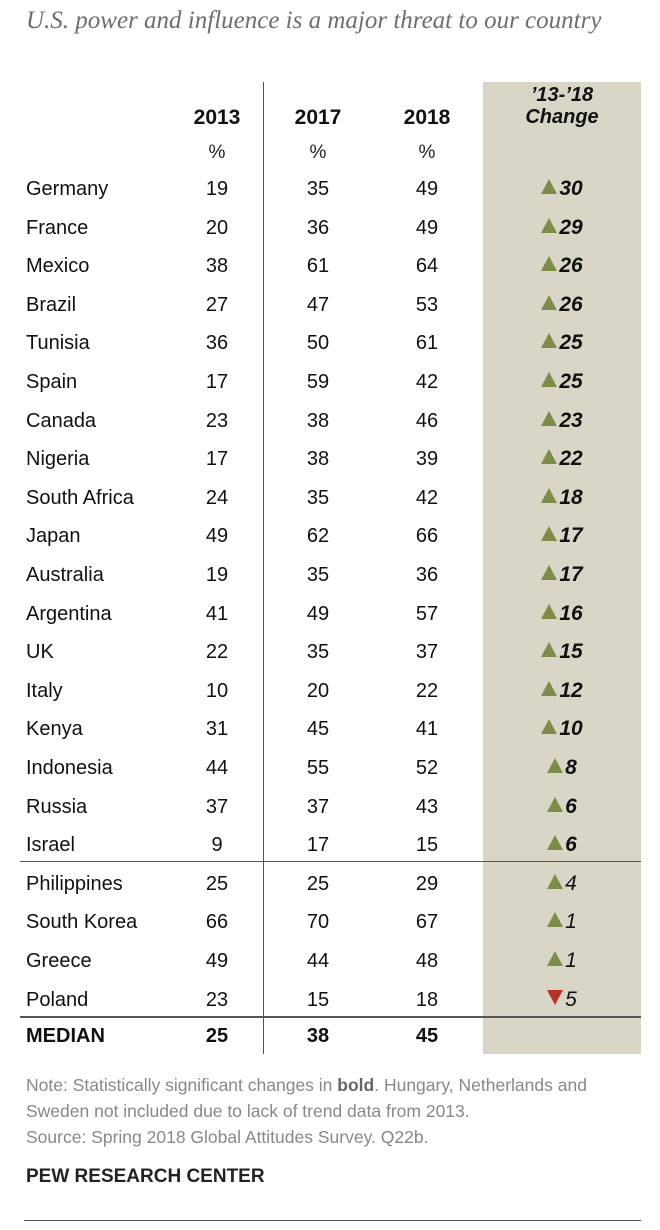 Image resolution: width=660 pixels, height=1230 pixels. Describe the element at coordinates (318, 536) in the screenshot. I see `value-2017: 62` at that location.